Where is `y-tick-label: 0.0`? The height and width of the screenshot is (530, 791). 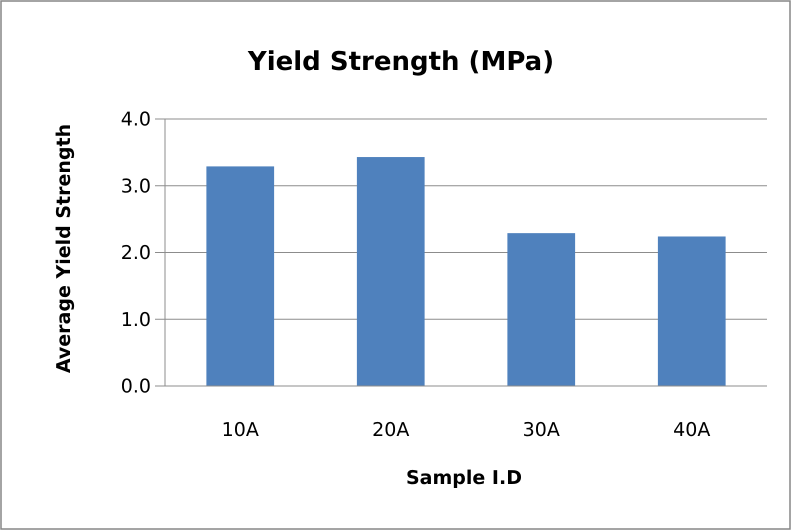 y-tick-label: 0.0 is located at coordinates (135, 387).